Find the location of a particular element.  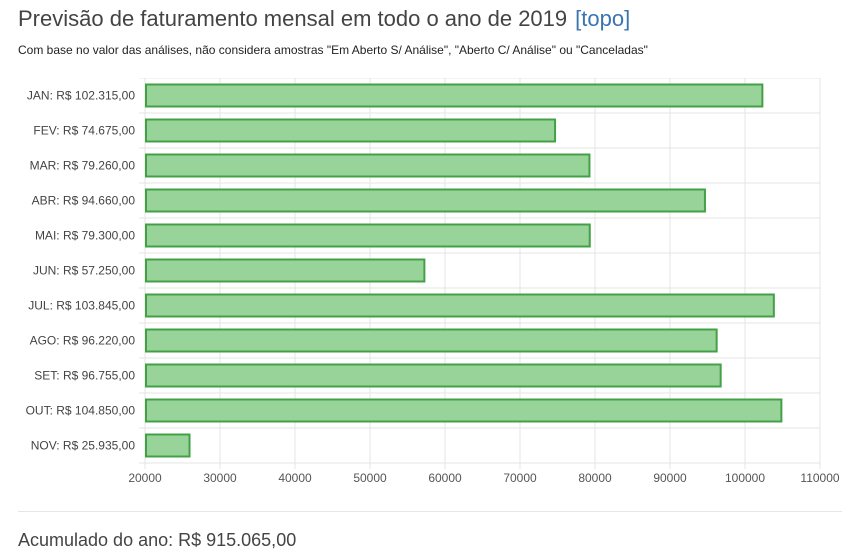

category-label: MAR: R$ 79.260,00 is located at coordinates (83, 166).